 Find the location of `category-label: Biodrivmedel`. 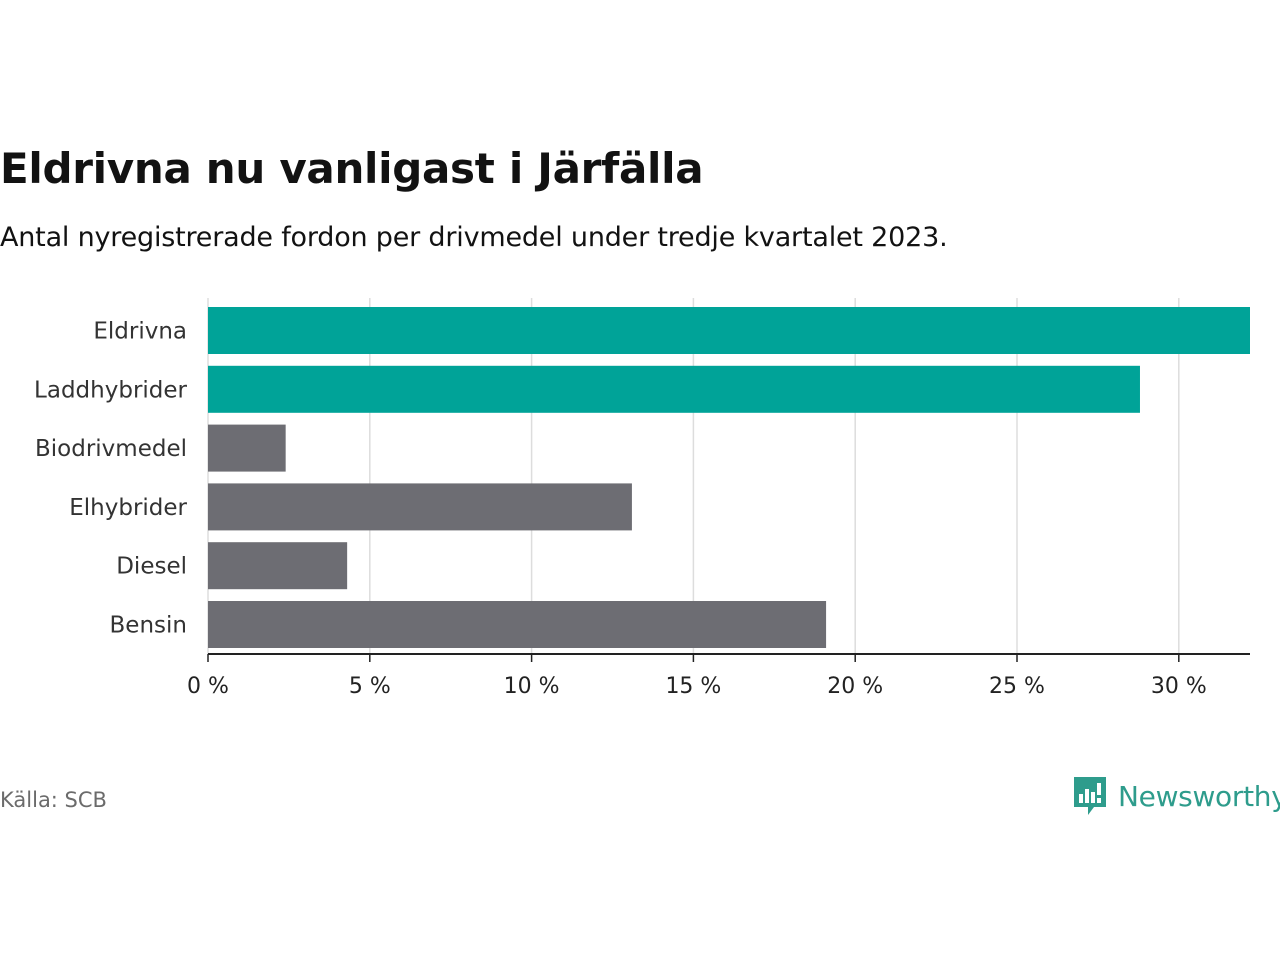

category-label: Biodrivmedel is located at coordinates (111, 449).